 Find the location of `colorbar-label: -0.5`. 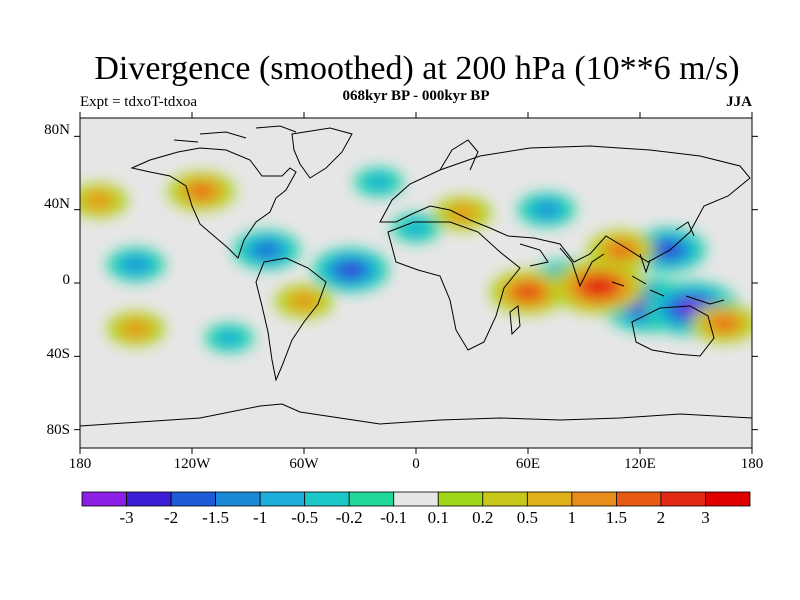

colorbar-label: -0.5 is located at coordinates (305, 517).